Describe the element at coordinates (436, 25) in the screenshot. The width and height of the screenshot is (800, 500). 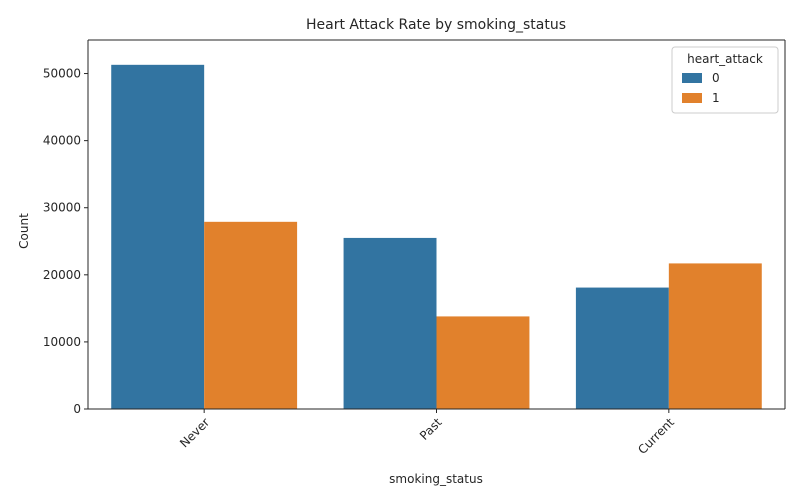
I see `chart-title: Heart Attack Rate by smoking_status` at that location.